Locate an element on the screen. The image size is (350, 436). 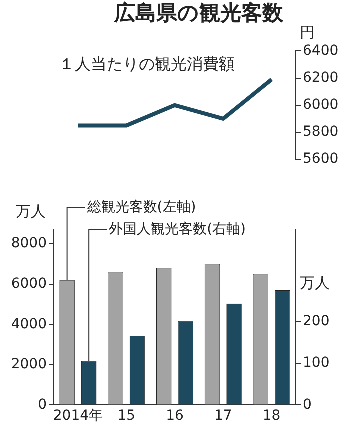
chart-title: 広島県の観光客数 is located at coordinates (199, 13).